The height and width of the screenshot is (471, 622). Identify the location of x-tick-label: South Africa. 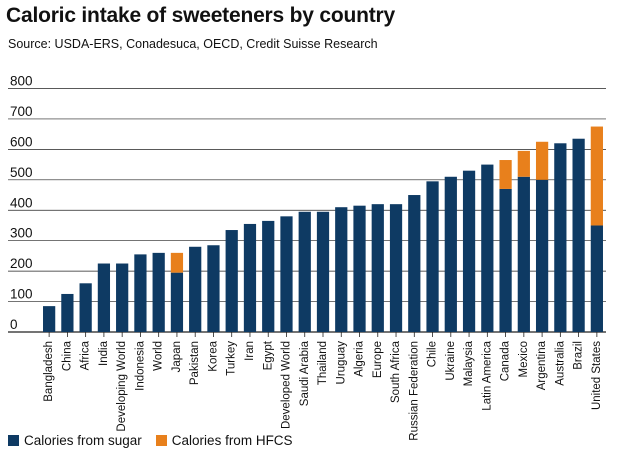
(396, 371).